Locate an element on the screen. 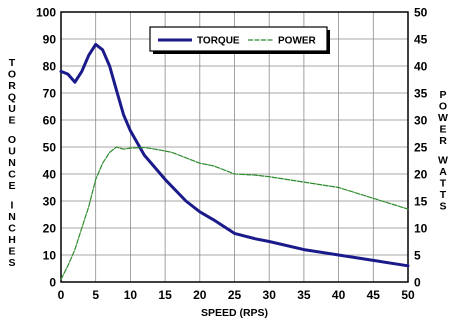 This screenshot has width=456, height=326. y-right-tick-label: 35 is located at coordinates (421, 94).